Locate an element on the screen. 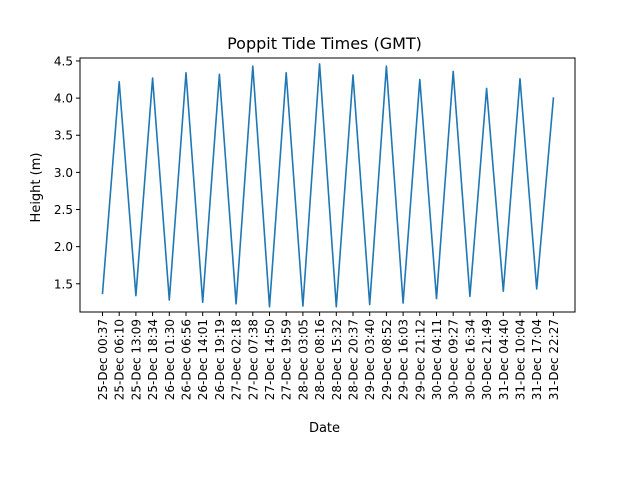 Image resolution: width=640 pixels, height=484 pixels. x-tick-label: 26-Dec 19:19 is located at coordinates (220, 359).